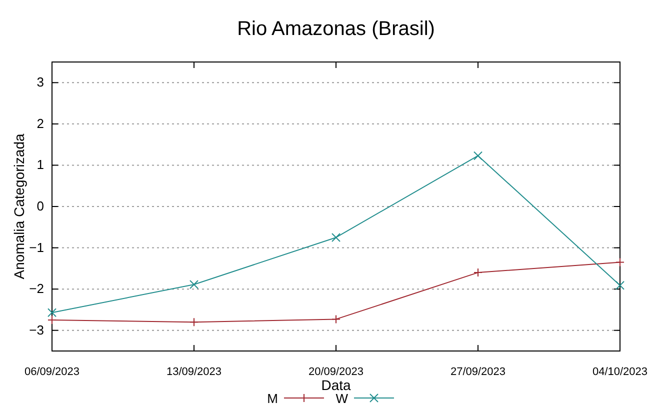  Describe the element at coordinates (40, 123) in the screenshot. I see `y-tick-label: 2` at that location.